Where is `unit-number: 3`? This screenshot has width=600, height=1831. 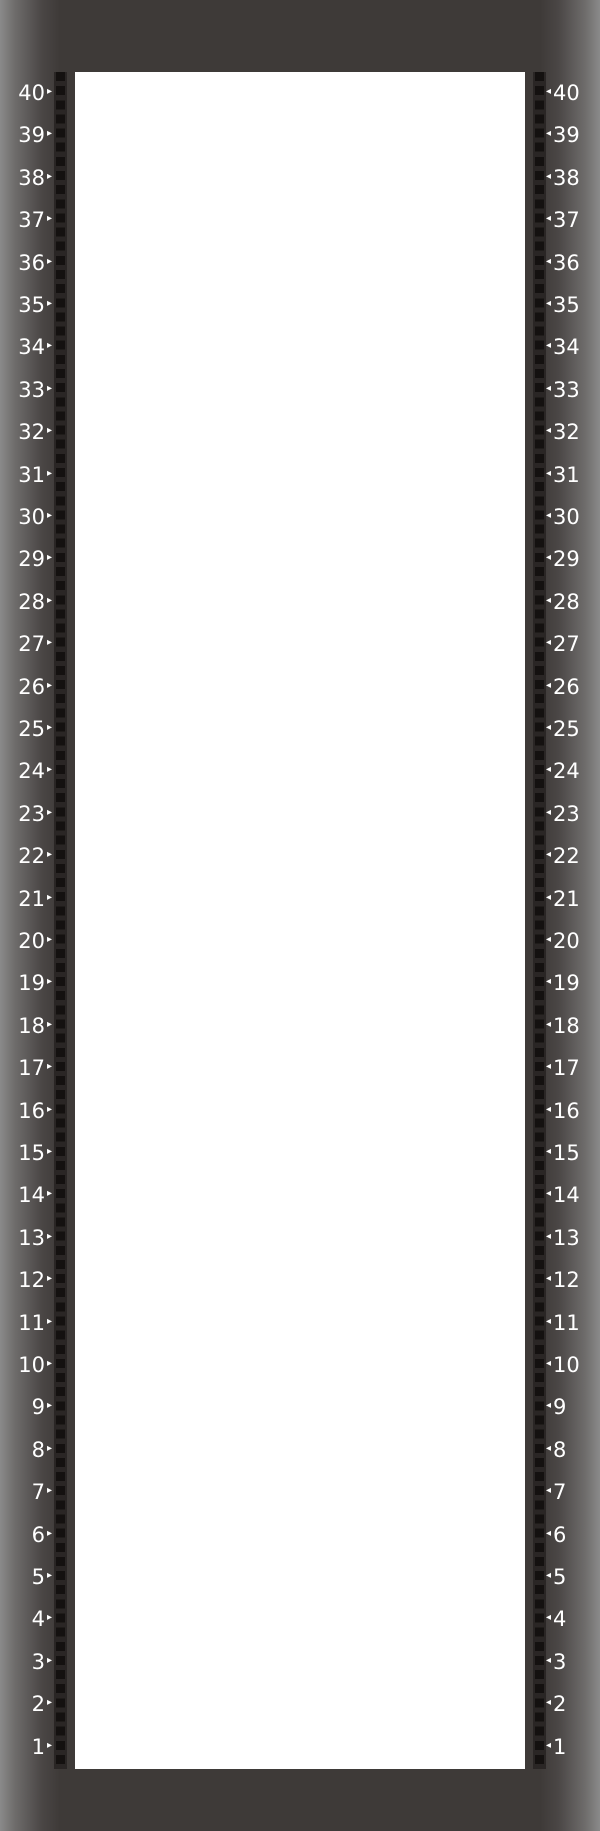
unit-number: 3 is located at coordinates (560, 1661).